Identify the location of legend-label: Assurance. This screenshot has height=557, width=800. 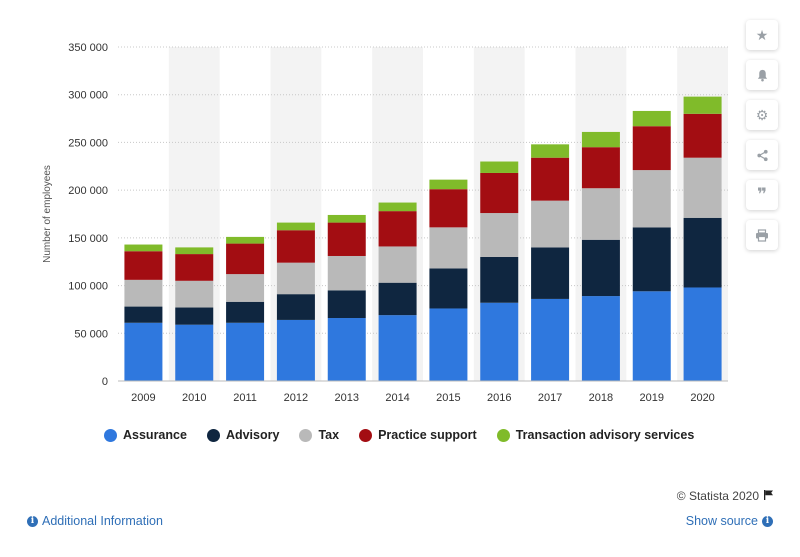
(155, 435).